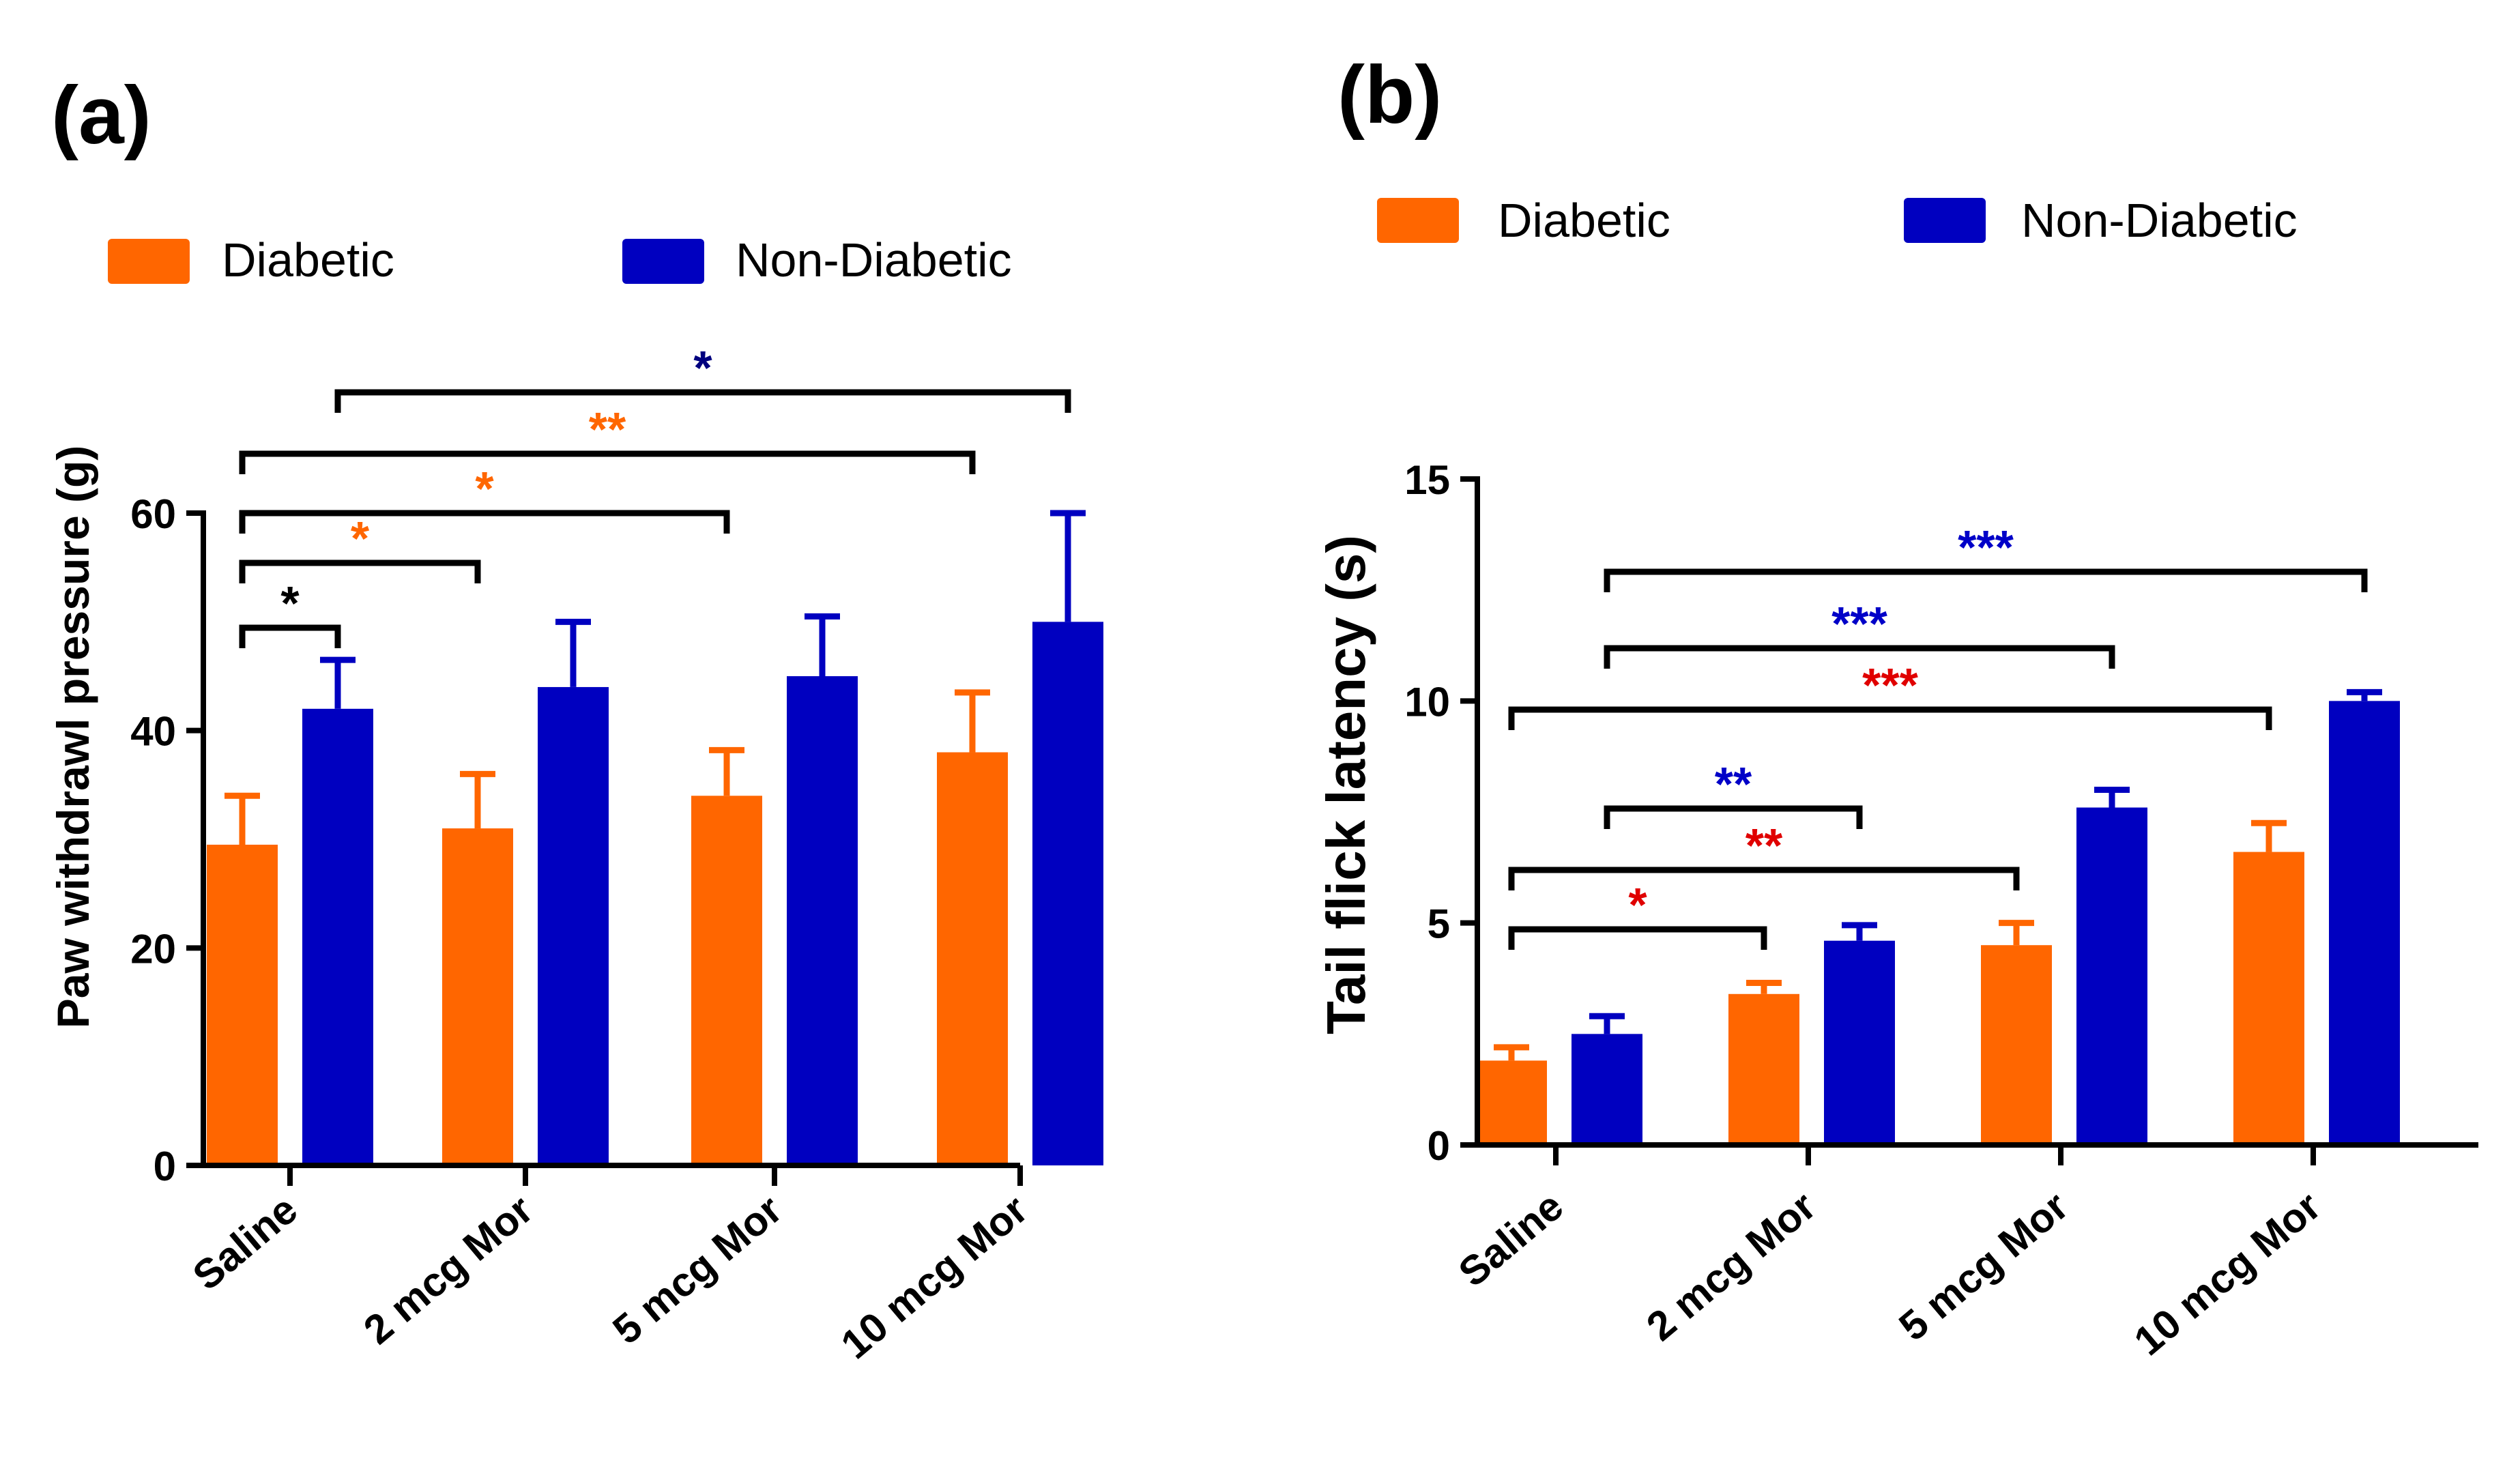 Image resolution: width=2520 pixels, height=1467 pixels. I want to click on y-tick-label-a-0: 0, so click(165, 1166).